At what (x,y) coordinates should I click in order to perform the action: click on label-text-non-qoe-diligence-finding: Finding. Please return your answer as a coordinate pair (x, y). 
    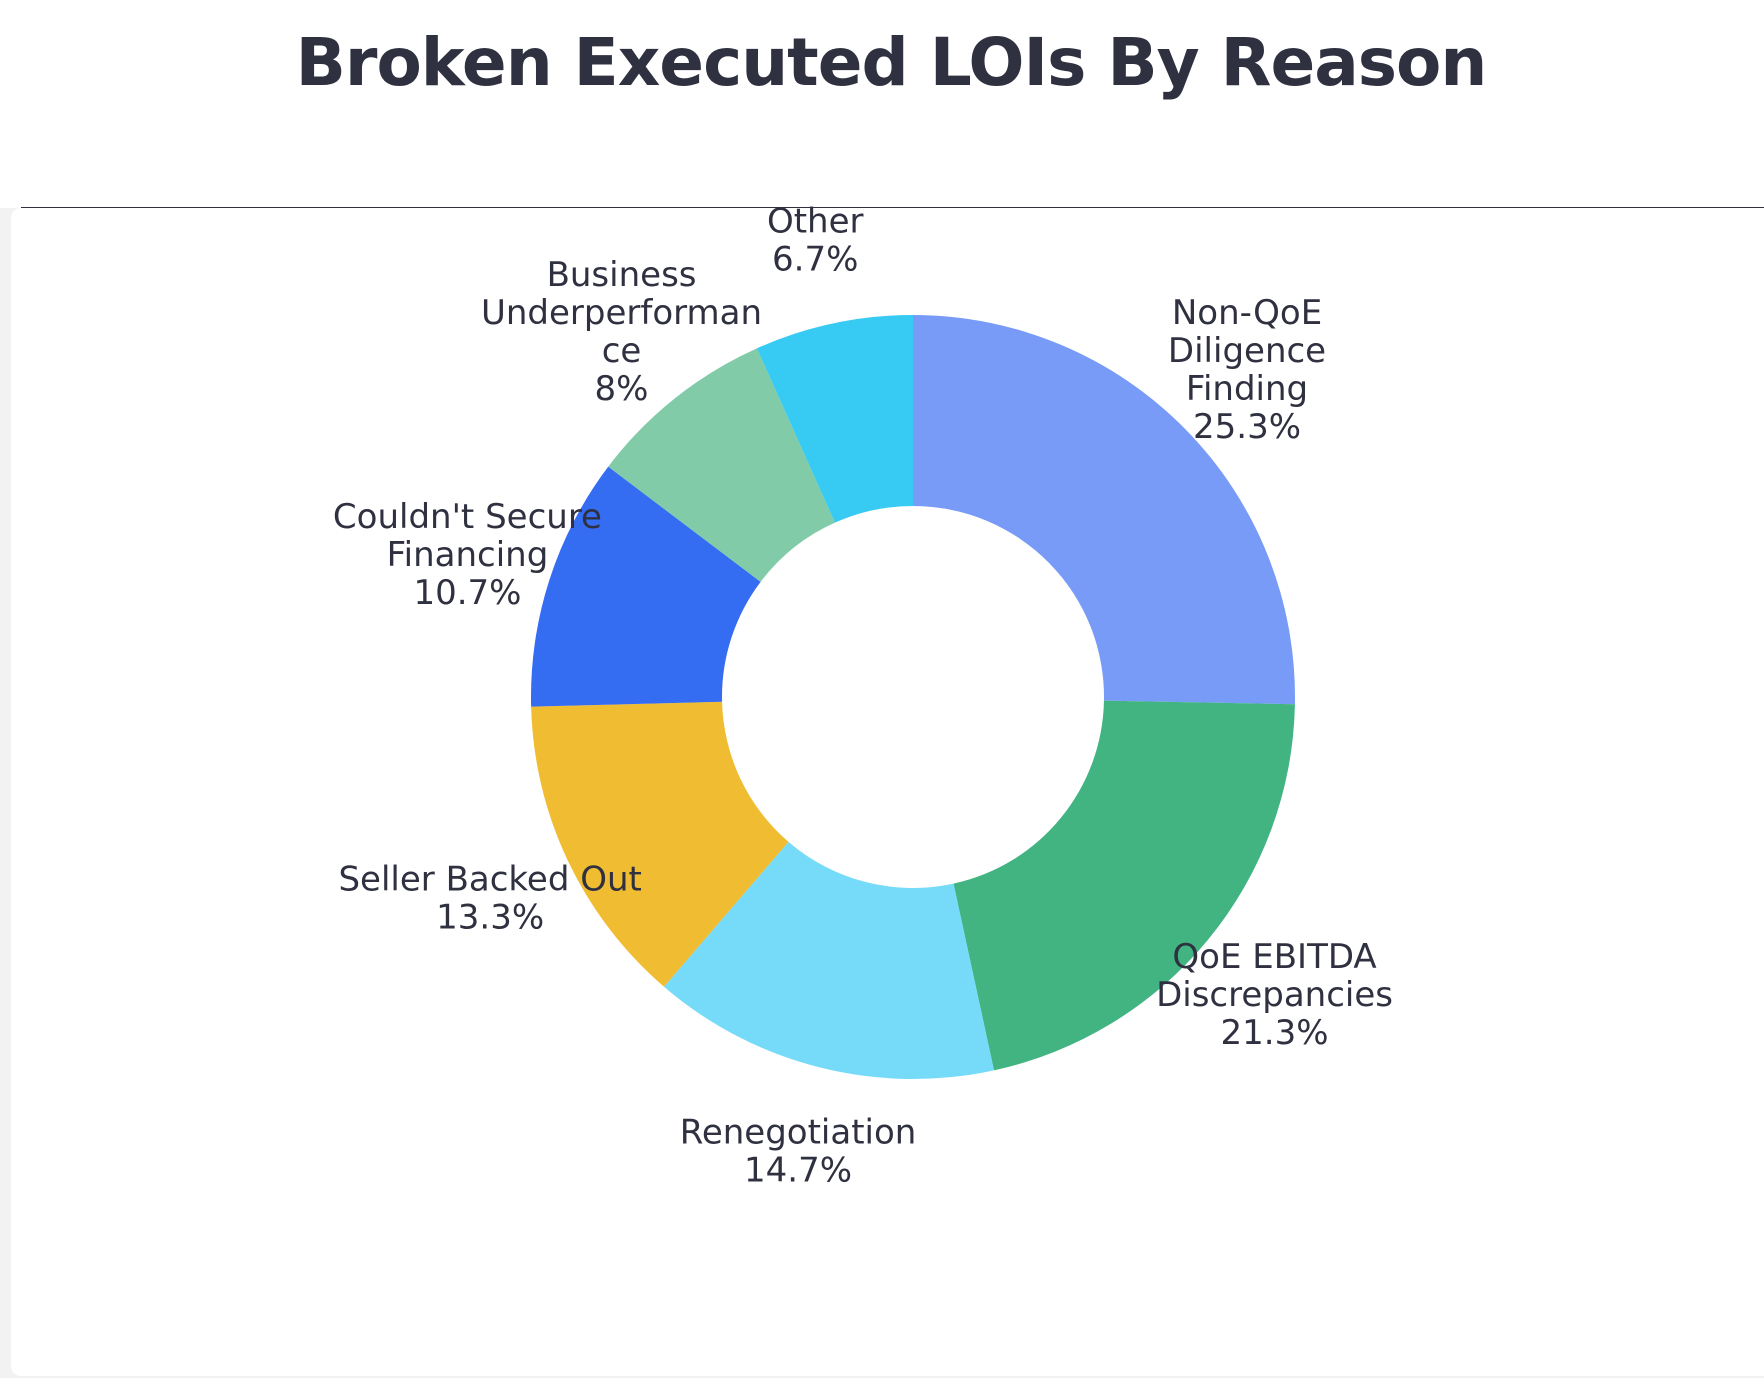
    Looking at the image, I should click on (1247, 389).